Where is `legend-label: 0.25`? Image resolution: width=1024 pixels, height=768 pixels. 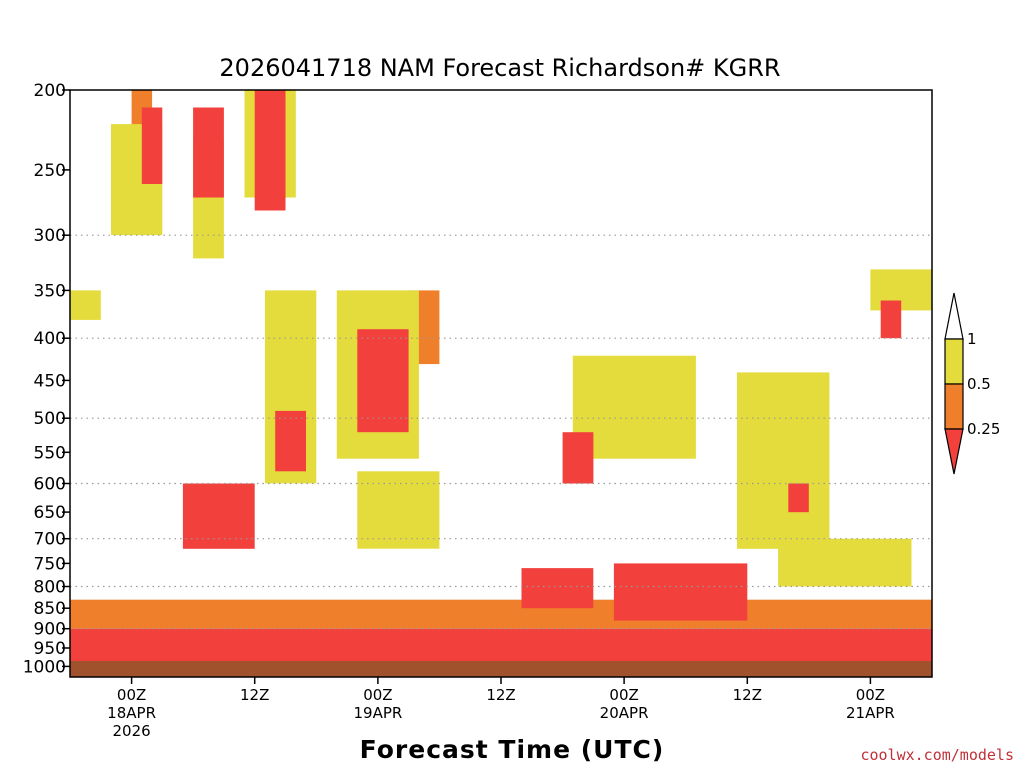 legend-label: 0.25 is located at coordinates (983, 429).